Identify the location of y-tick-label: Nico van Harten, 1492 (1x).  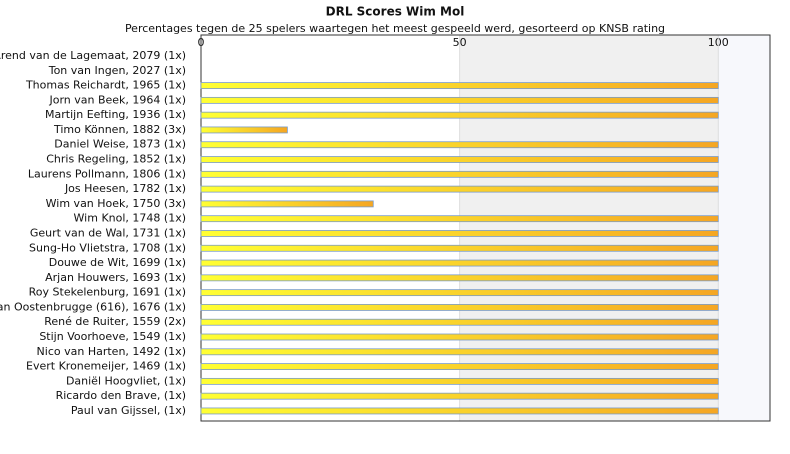
(111, 351).